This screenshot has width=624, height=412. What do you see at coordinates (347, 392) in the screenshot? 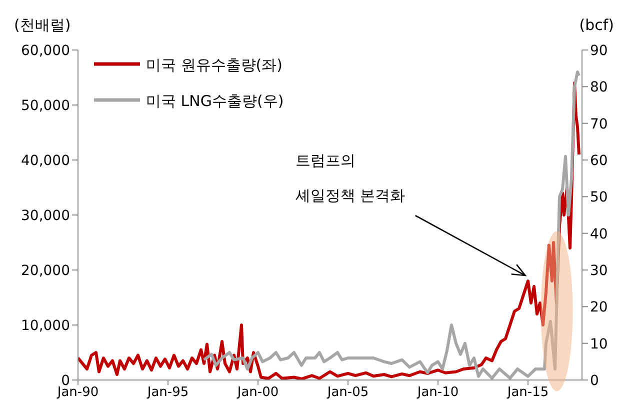
I see `x-tick-label: Jan-05` at bounding box center [347, 392].